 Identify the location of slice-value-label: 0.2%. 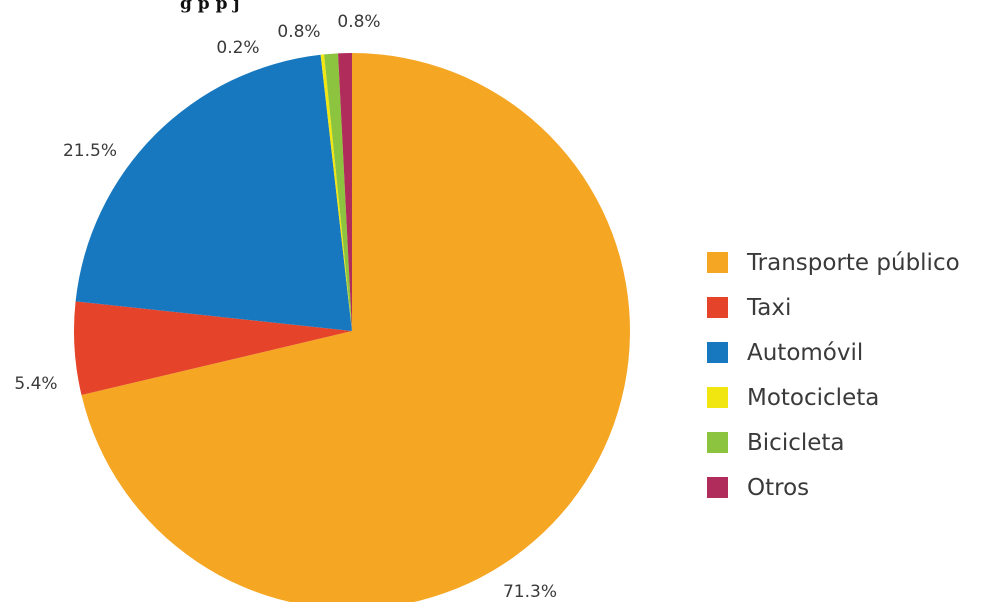
(237, 48).